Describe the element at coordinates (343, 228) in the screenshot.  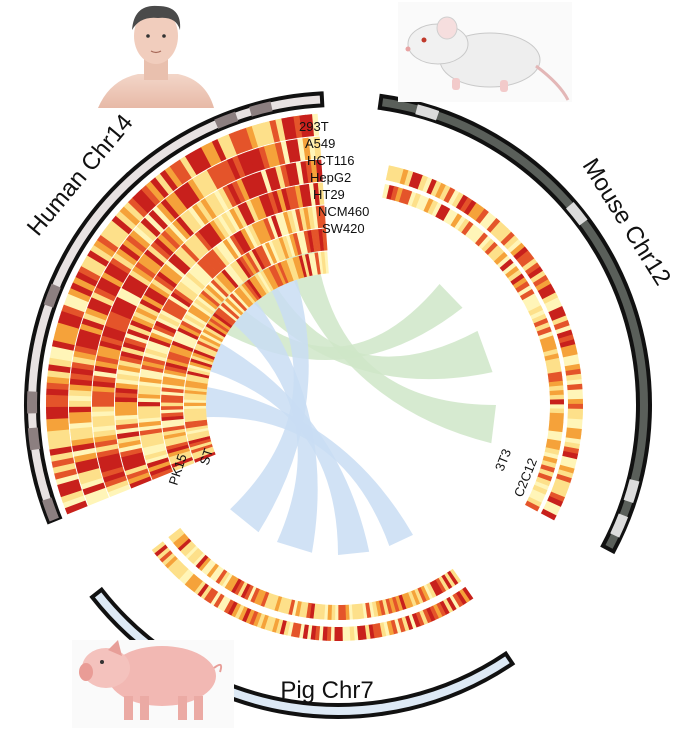
I see `track-label-SW420: SW420` at that location.